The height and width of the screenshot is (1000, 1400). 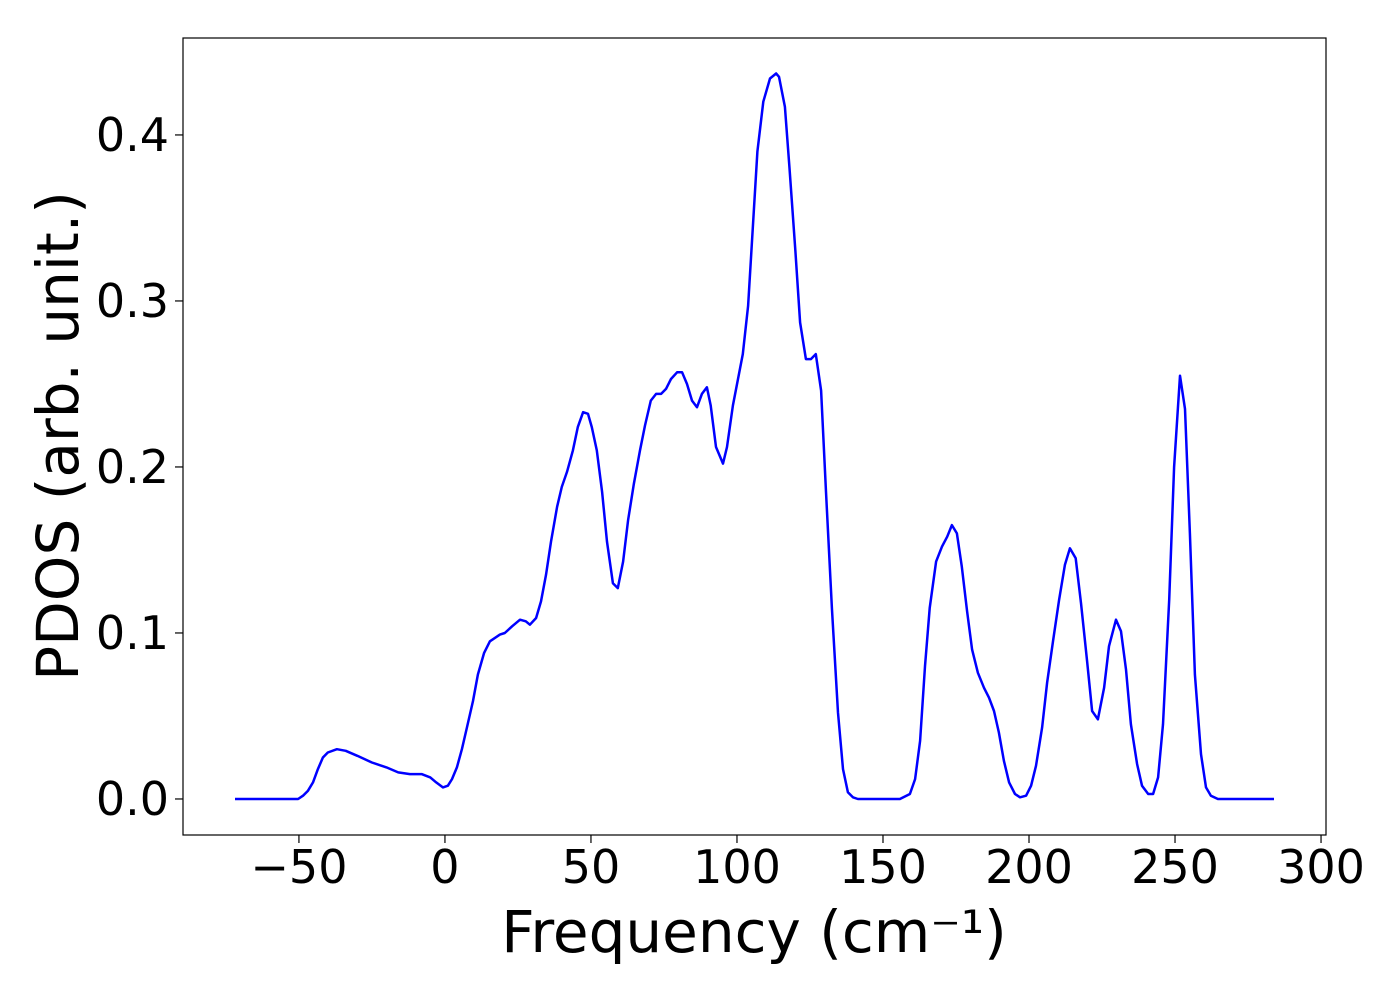 I want to click on x-axis-label: Frequency (cm⁻¹), so click(x=754, y=932).